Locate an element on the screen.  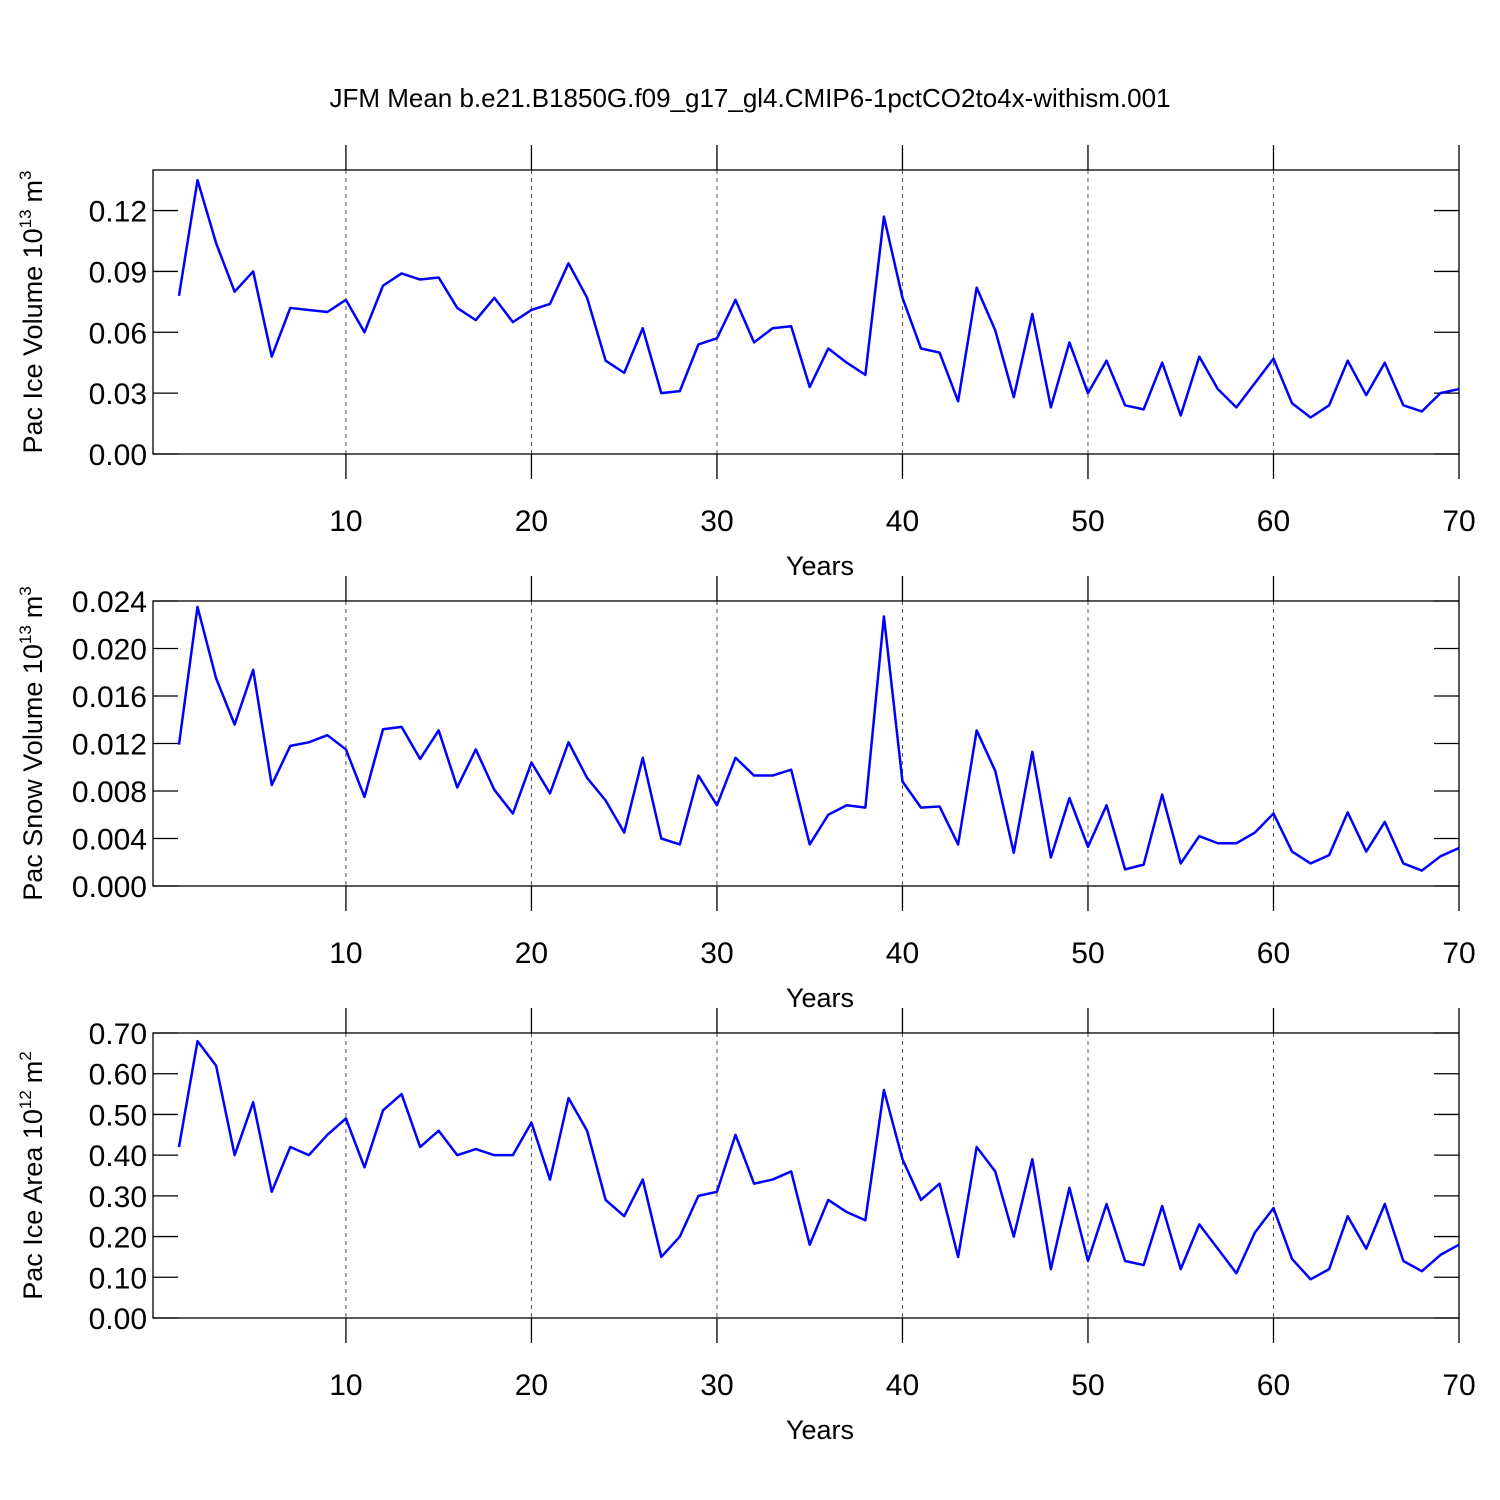
y-tick-label: 0.008 is located at coordinates (109, 792).